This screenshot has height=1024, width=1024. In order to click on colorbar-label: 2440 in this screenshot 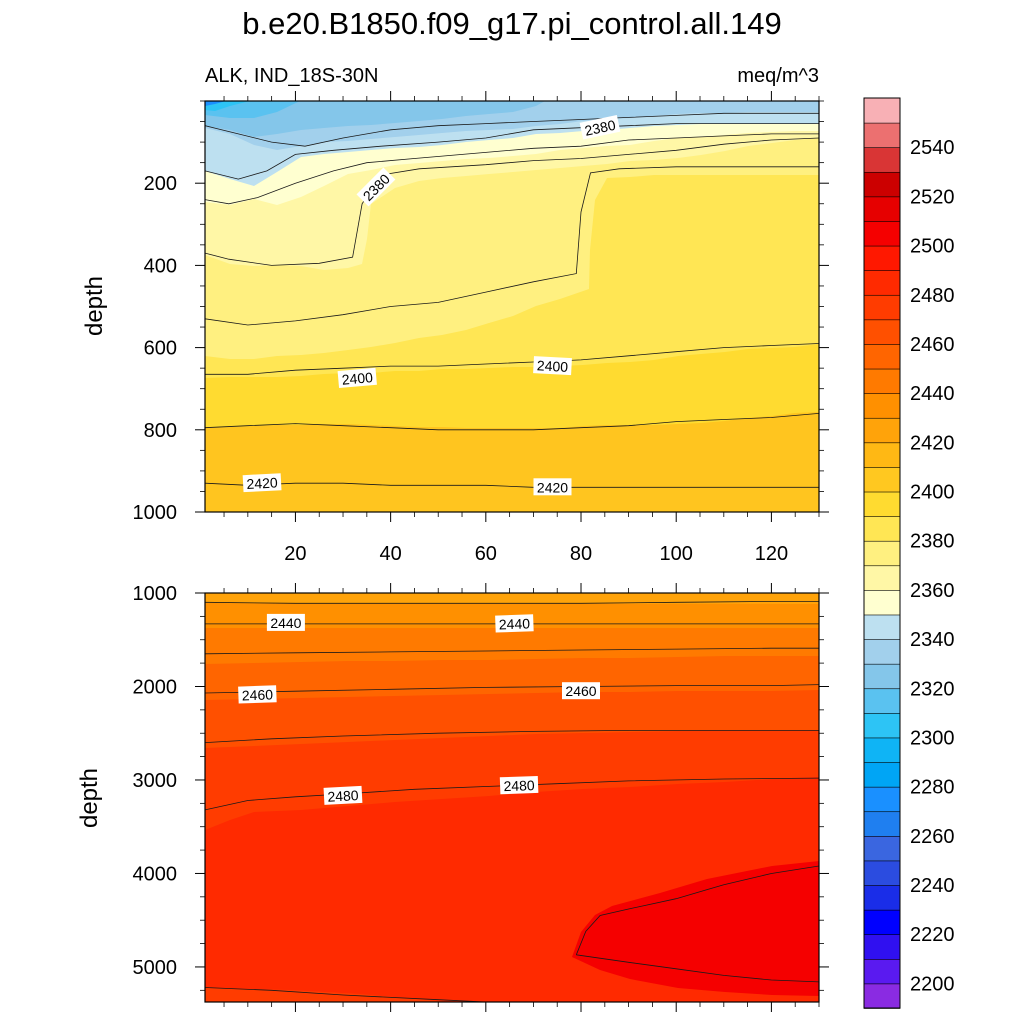, I will do `click(932, 394)`.